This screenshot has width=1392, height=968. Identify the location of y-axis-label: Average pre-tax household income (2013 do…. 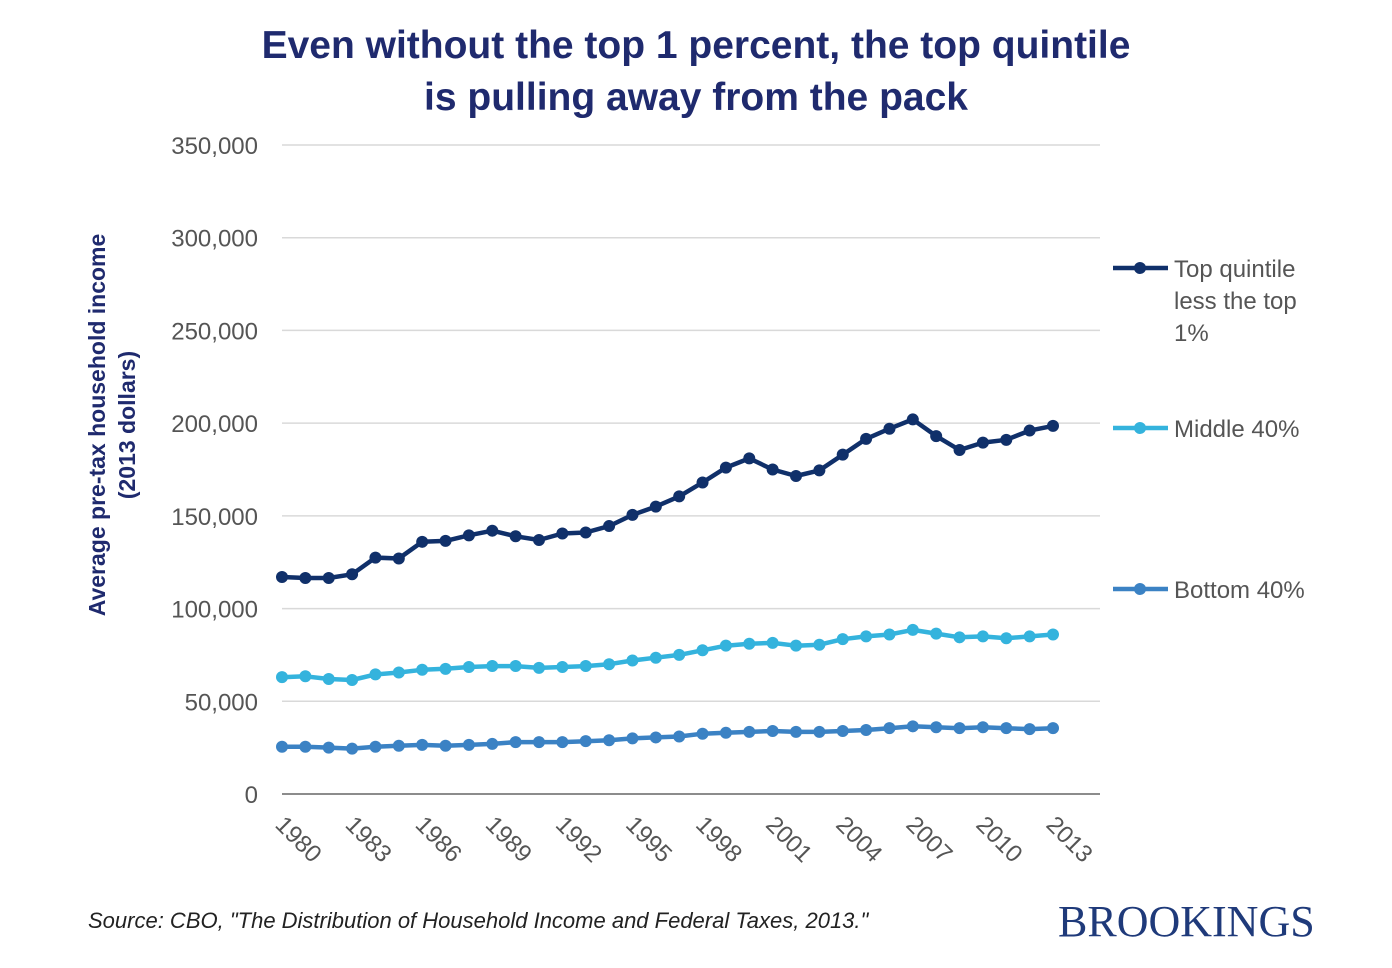
(112, 425).